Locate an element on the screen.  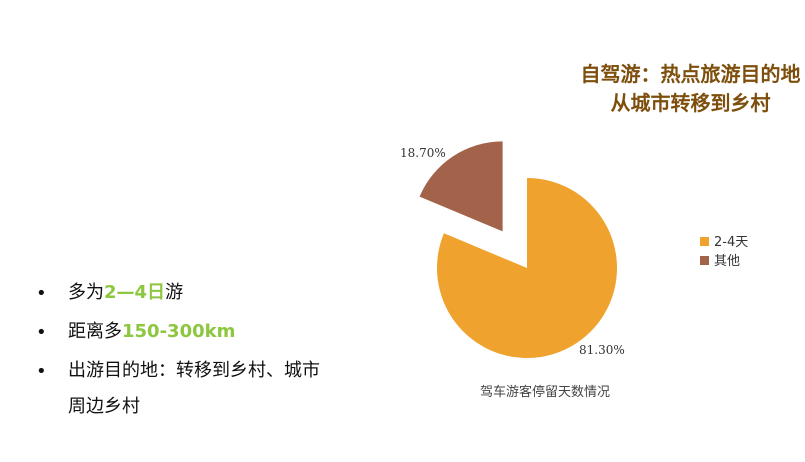
legend-swatch-2-4天 is located at coordinates (704, 241).